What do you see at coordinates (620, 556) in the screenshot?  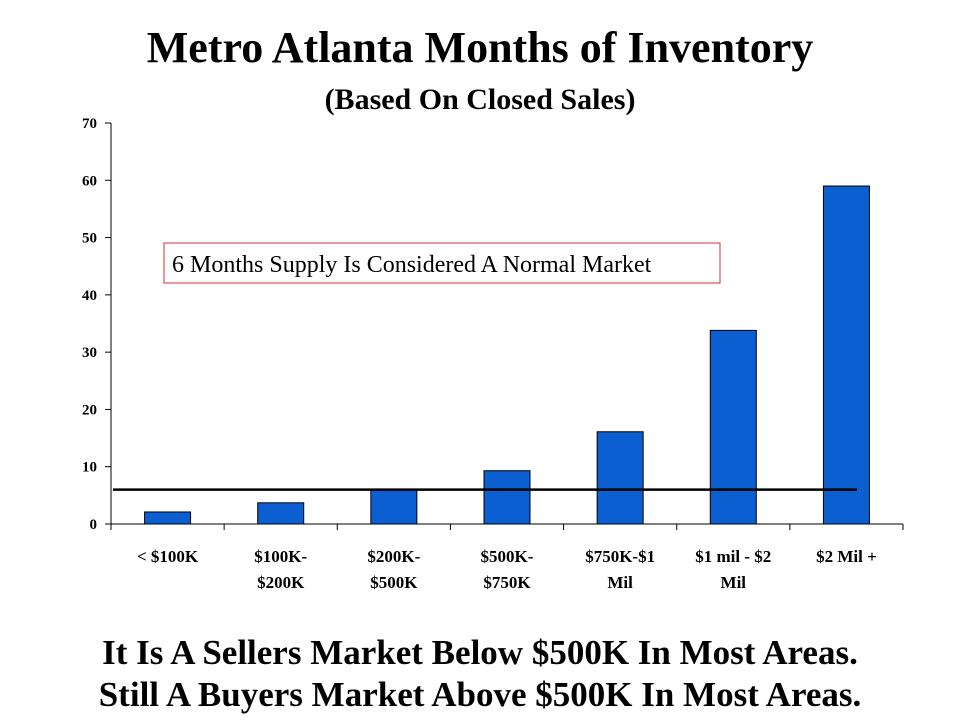 I see `x-category-label: $750K-$1` at bounding box center [620, 556].